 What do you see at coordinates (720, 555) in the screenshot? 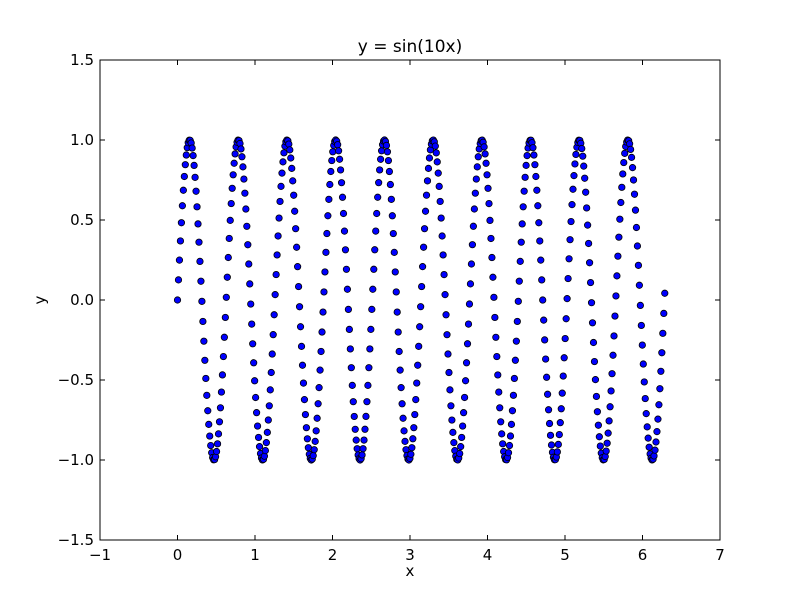
I see `x-tick-label: 7` at bounding box center [720, 555].